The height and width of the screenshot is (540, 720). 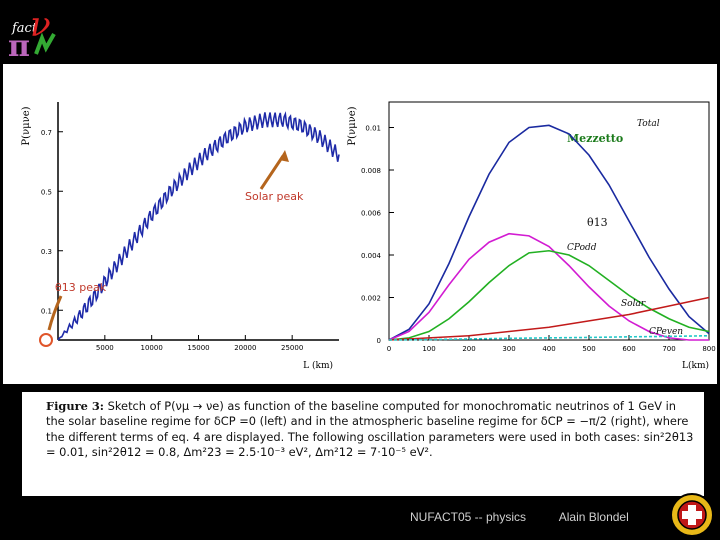 I want to click on right-series-label-4: Solar, so click(x=633, y=304).